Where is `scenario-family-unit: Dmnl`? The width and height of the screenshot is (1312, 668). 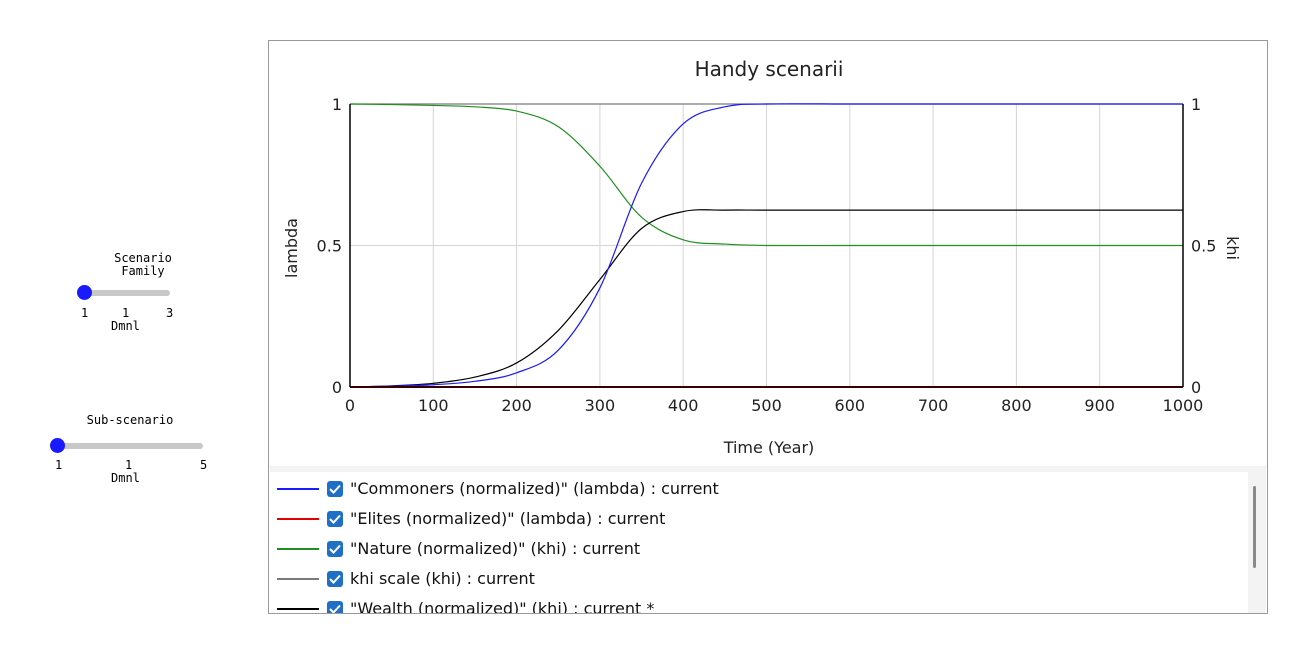
scenario-family-unit: Dmnl is located at coordinates (125, 326).